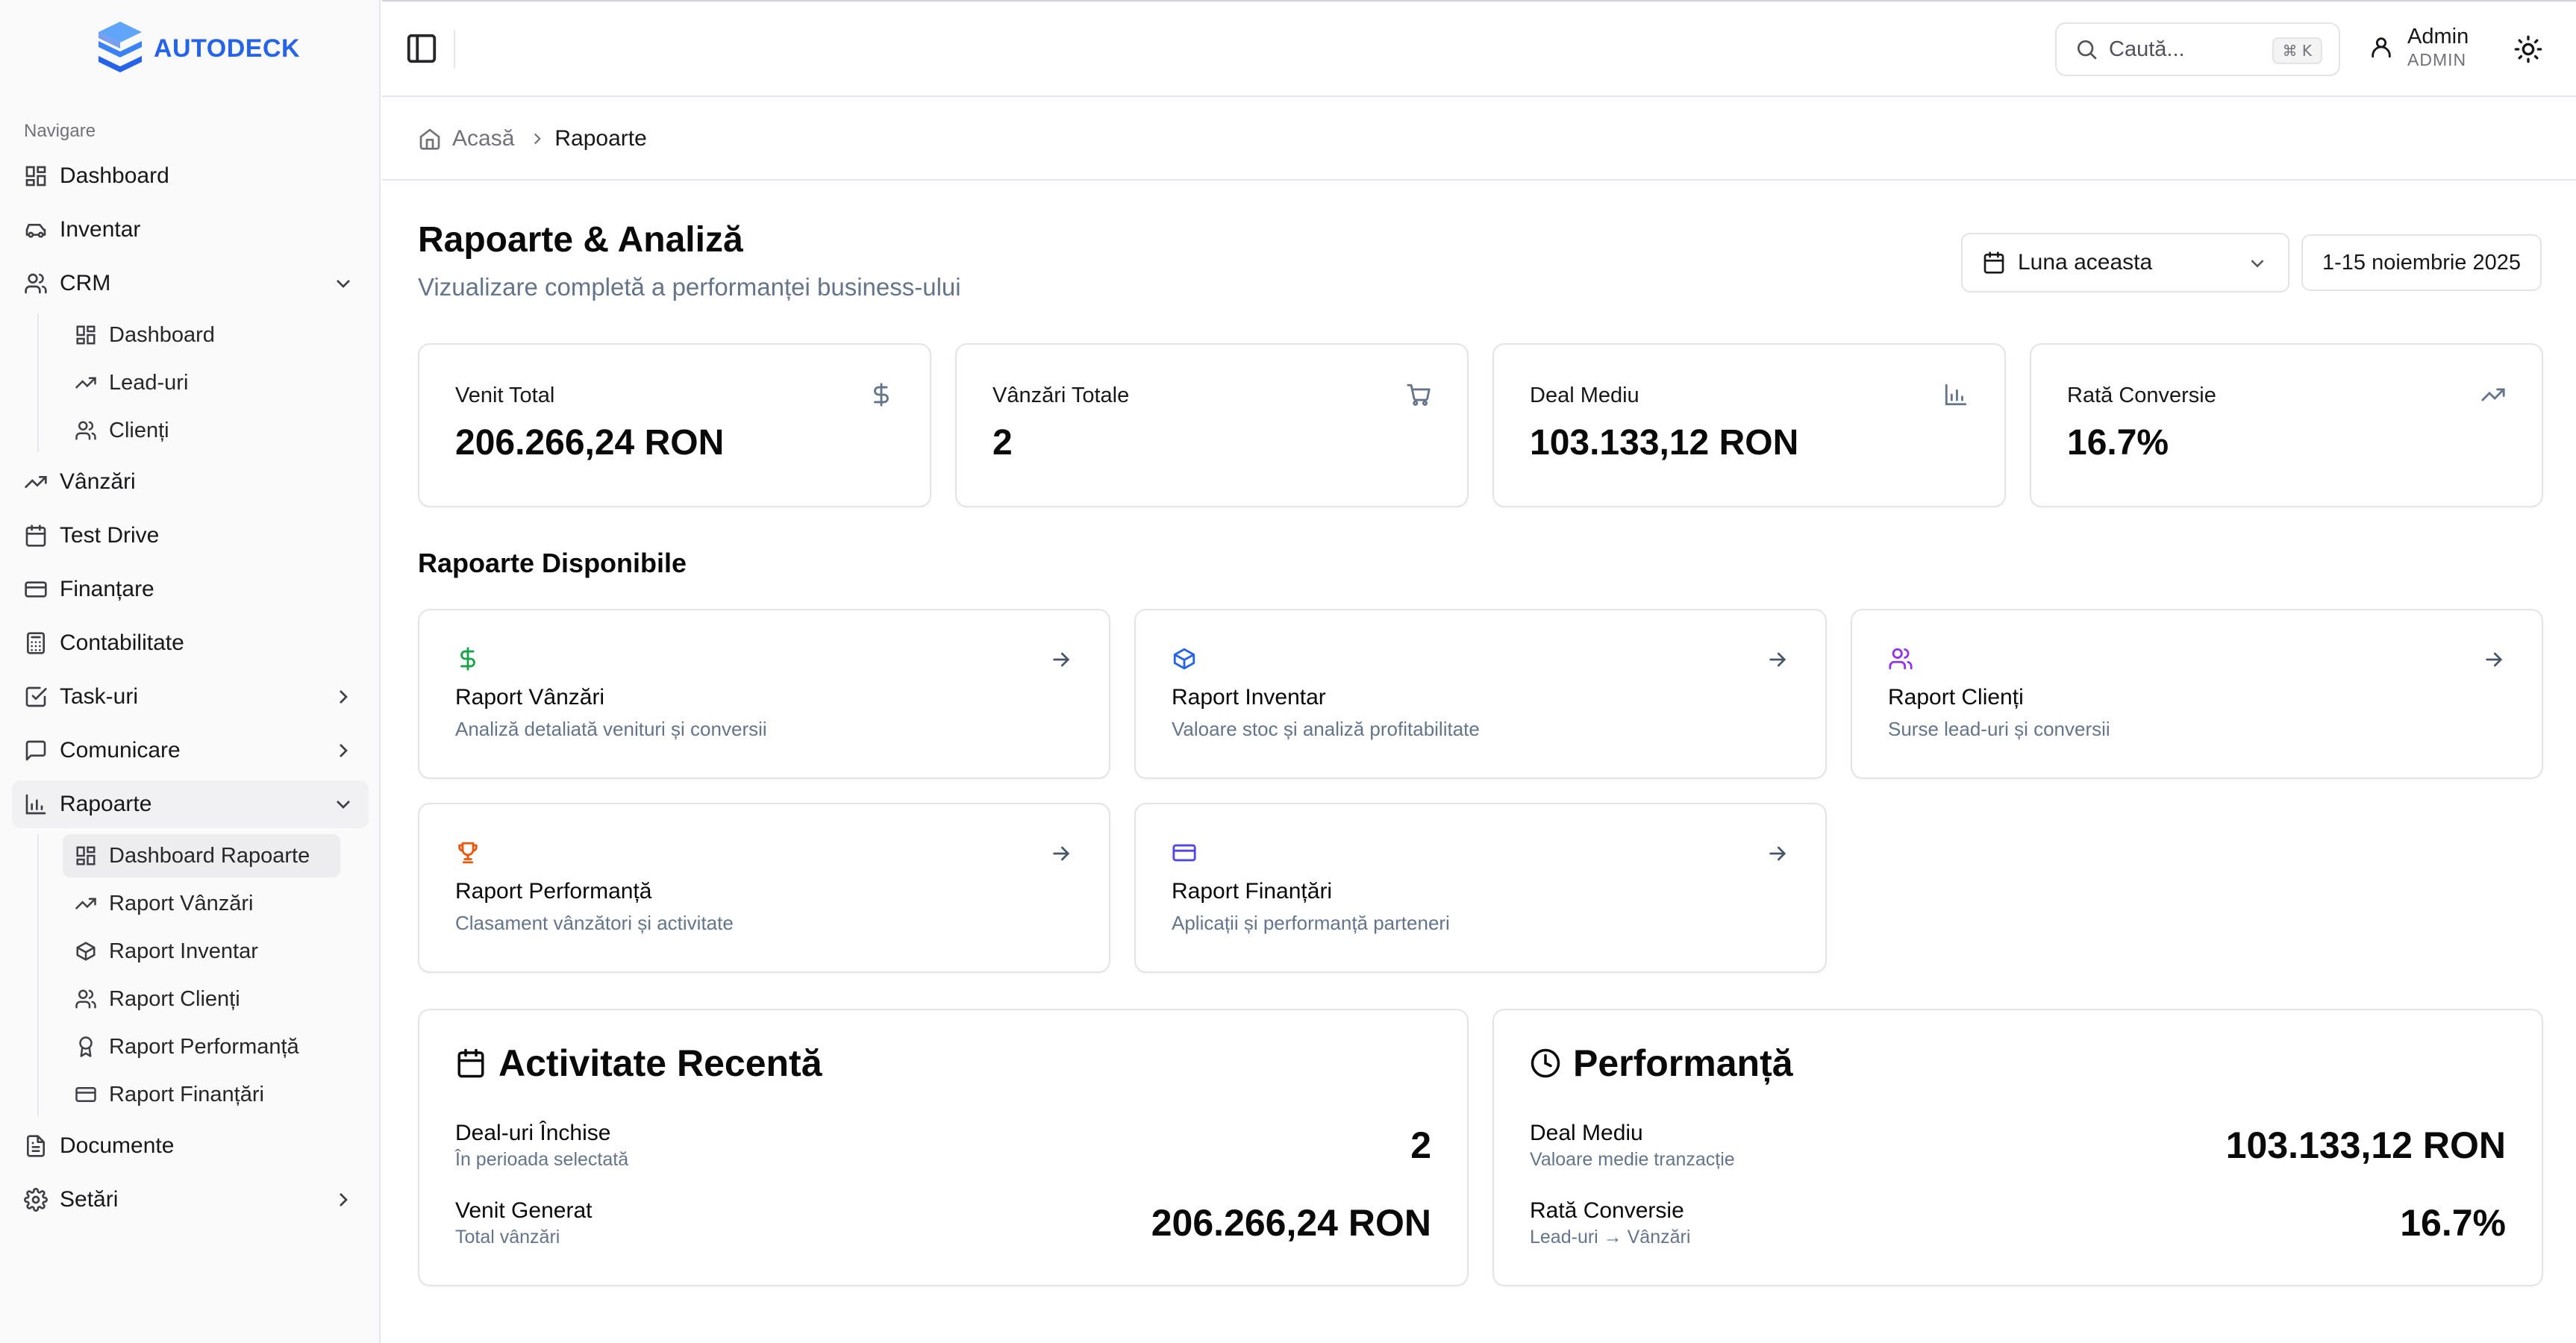 This screenshot has width=2576, height=1343. What do you see at coordinates (36, 1146) in the screenshot?
I see `file-icon` at bounding box center [36, 1146].